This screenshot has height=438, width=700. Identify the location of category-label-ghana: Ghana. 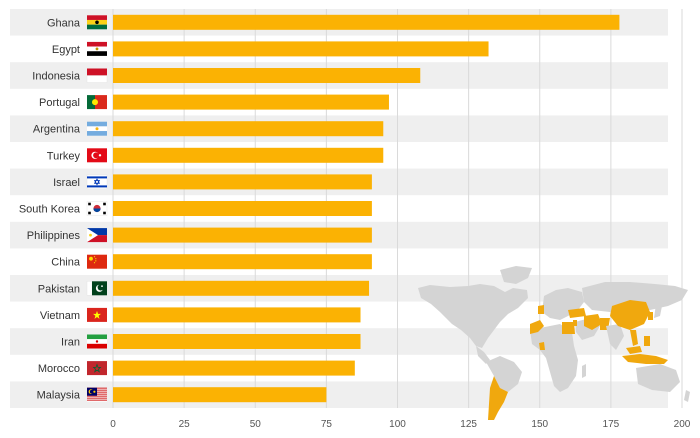
(64, 23).